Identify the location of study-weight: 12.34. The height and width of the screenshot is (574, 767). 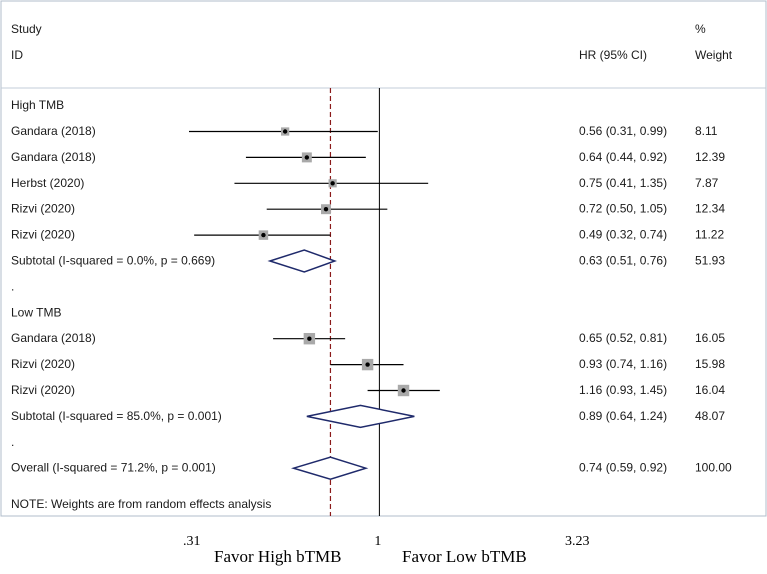
(710, 209).